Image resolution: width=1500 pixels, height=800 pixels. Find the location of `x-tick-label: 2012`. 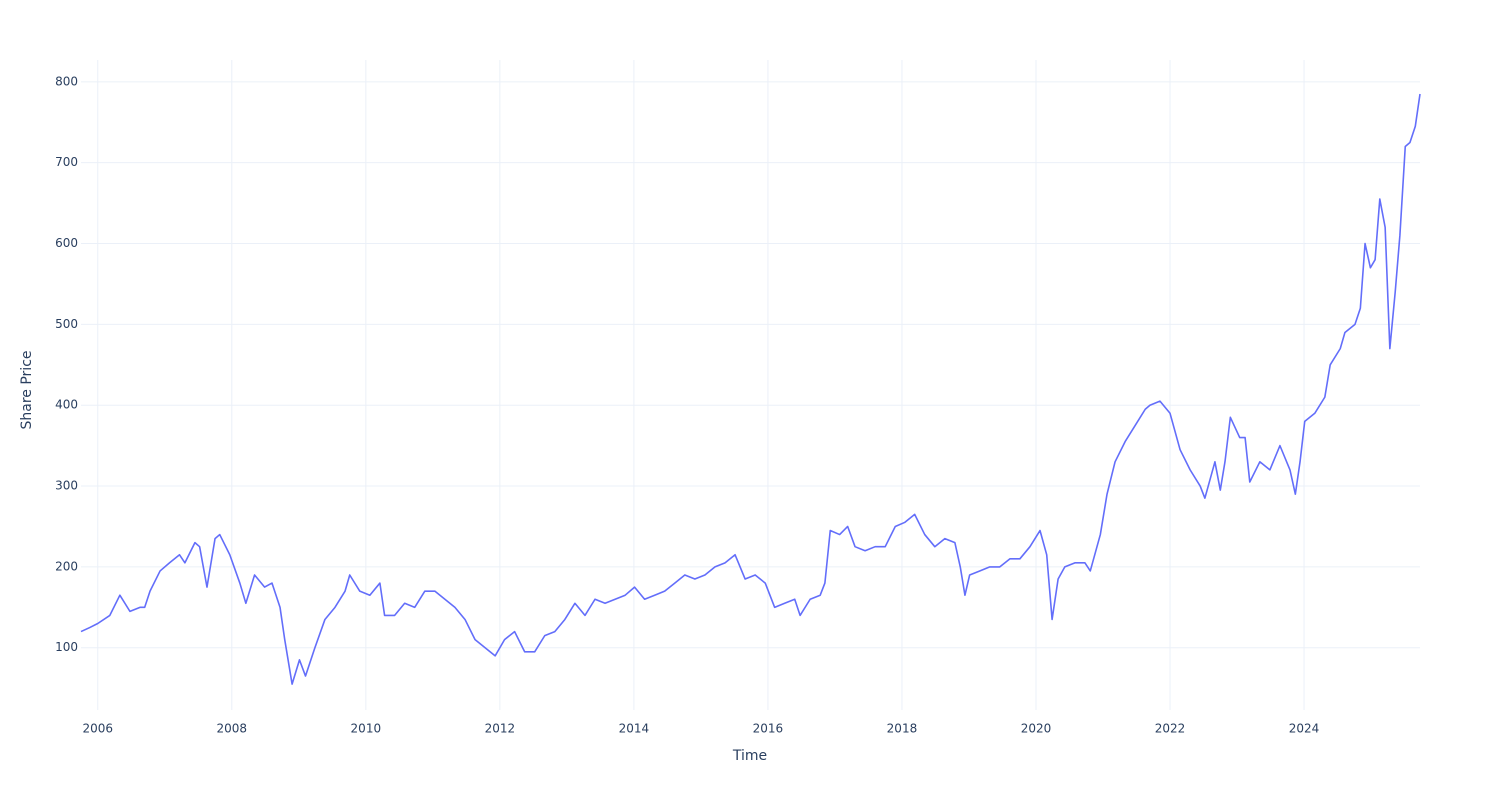

x-tick-label: 2012 is located at coordinates (500, 729).